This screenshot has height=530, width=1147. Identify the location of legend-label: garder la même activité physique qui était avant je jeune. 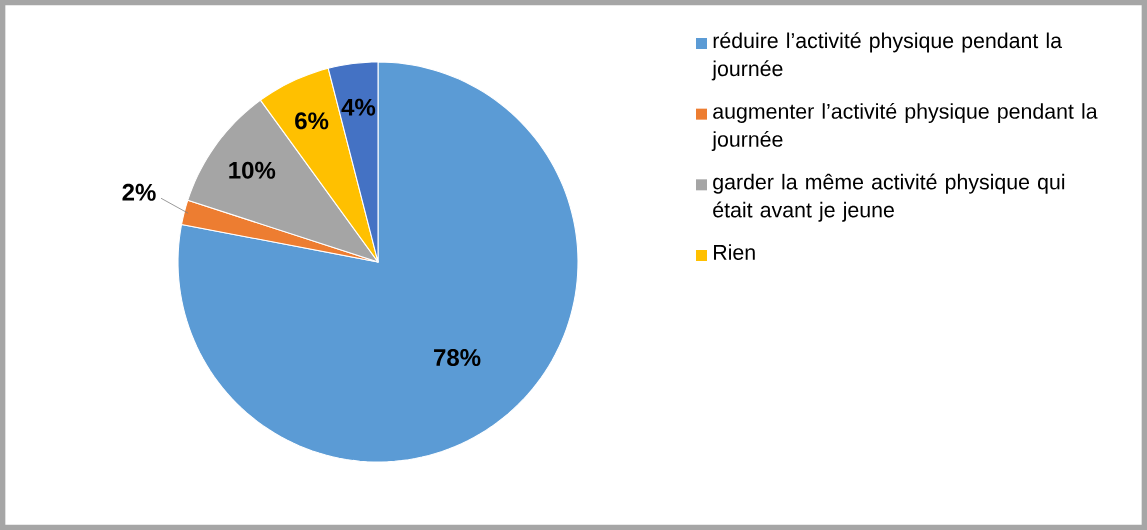
(889, 197).